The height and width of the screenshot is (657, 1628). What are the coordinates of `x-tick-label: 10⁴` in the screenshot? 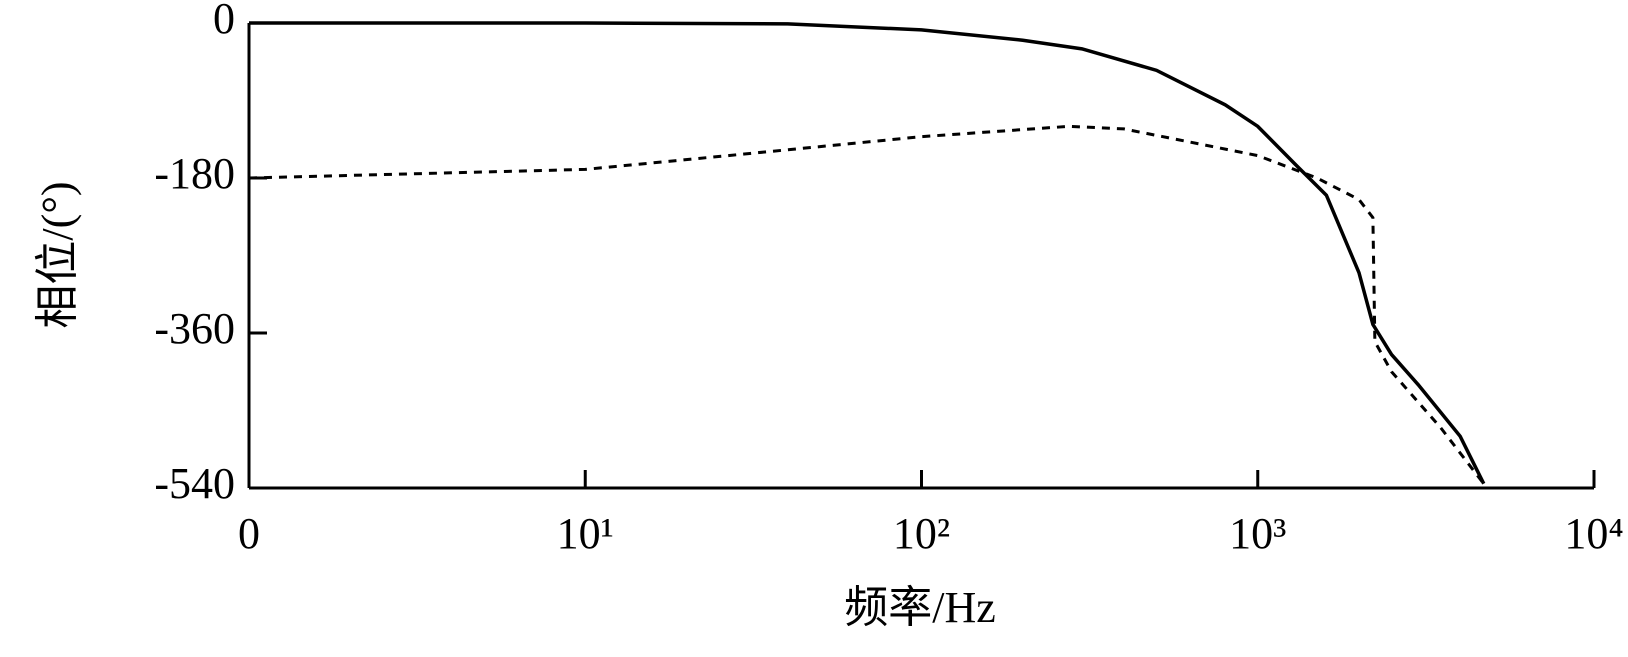 It's located at (1593, 533).